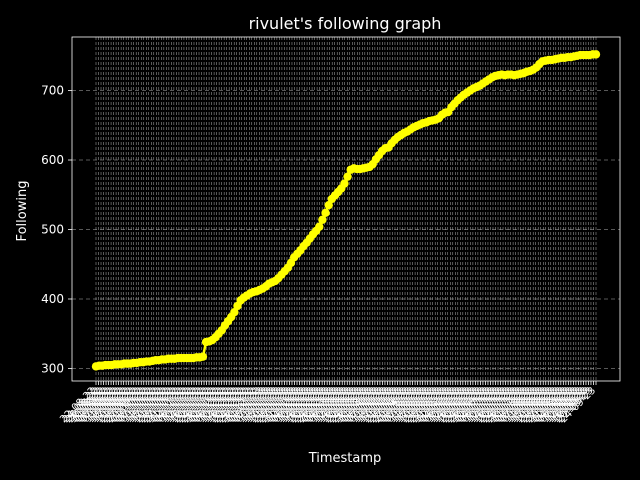 The width and height of the screenshot is (640, 480). What do you see at coordinates (52, 368) in the screenshot?
I see `y-tick-label: 300` at bounding box center [52, 368].